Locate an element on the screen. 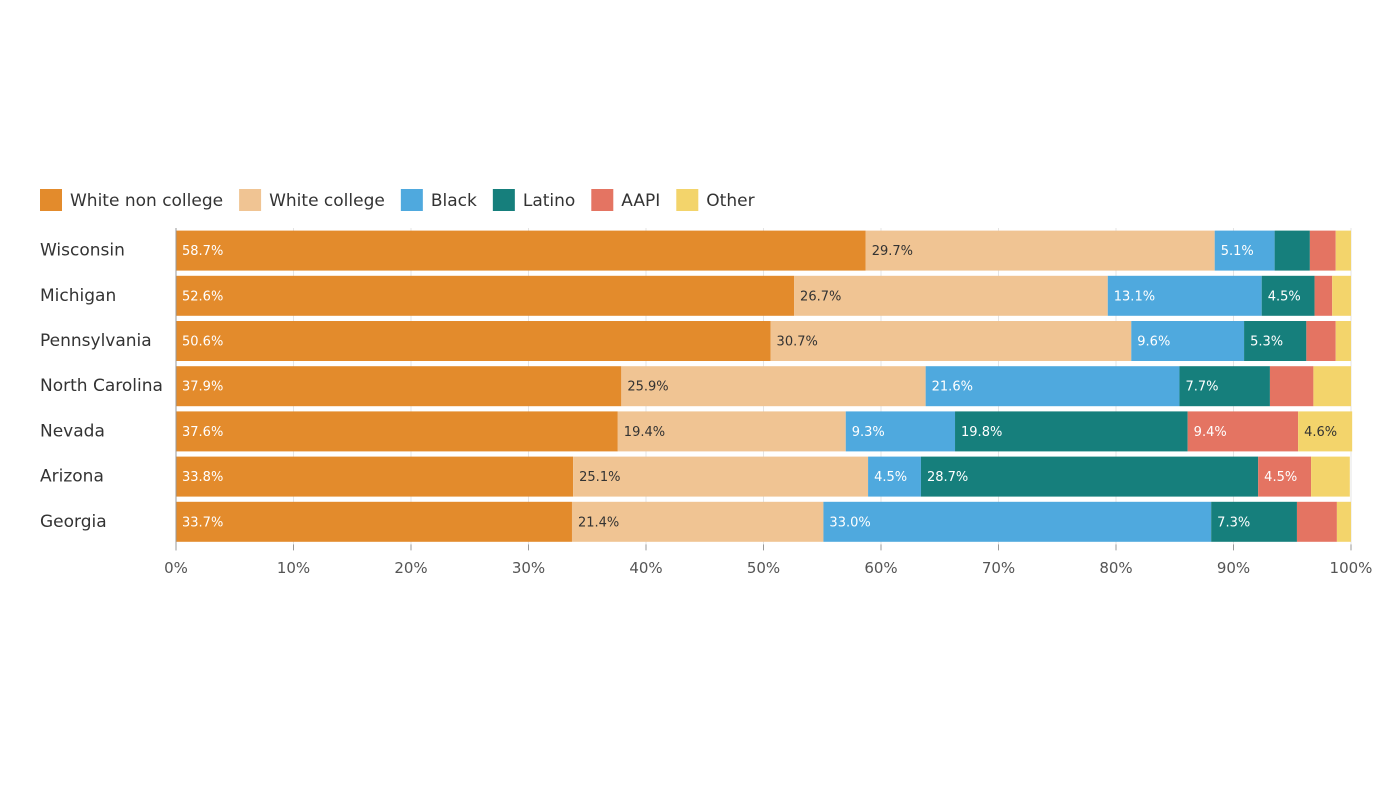  value-label: 52.6% is located at coordinates (202, 296).